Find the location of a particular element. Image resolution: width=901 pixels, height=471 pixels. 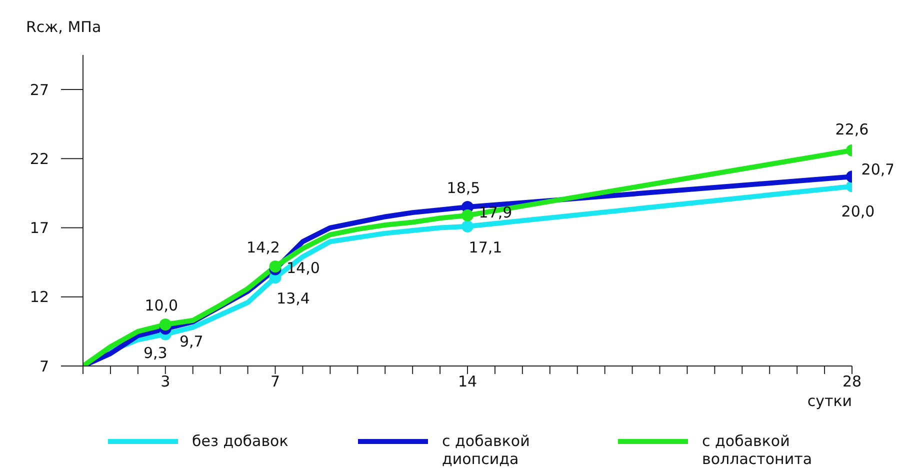

data-label: 9,7 is located at coordinates (191, 341).